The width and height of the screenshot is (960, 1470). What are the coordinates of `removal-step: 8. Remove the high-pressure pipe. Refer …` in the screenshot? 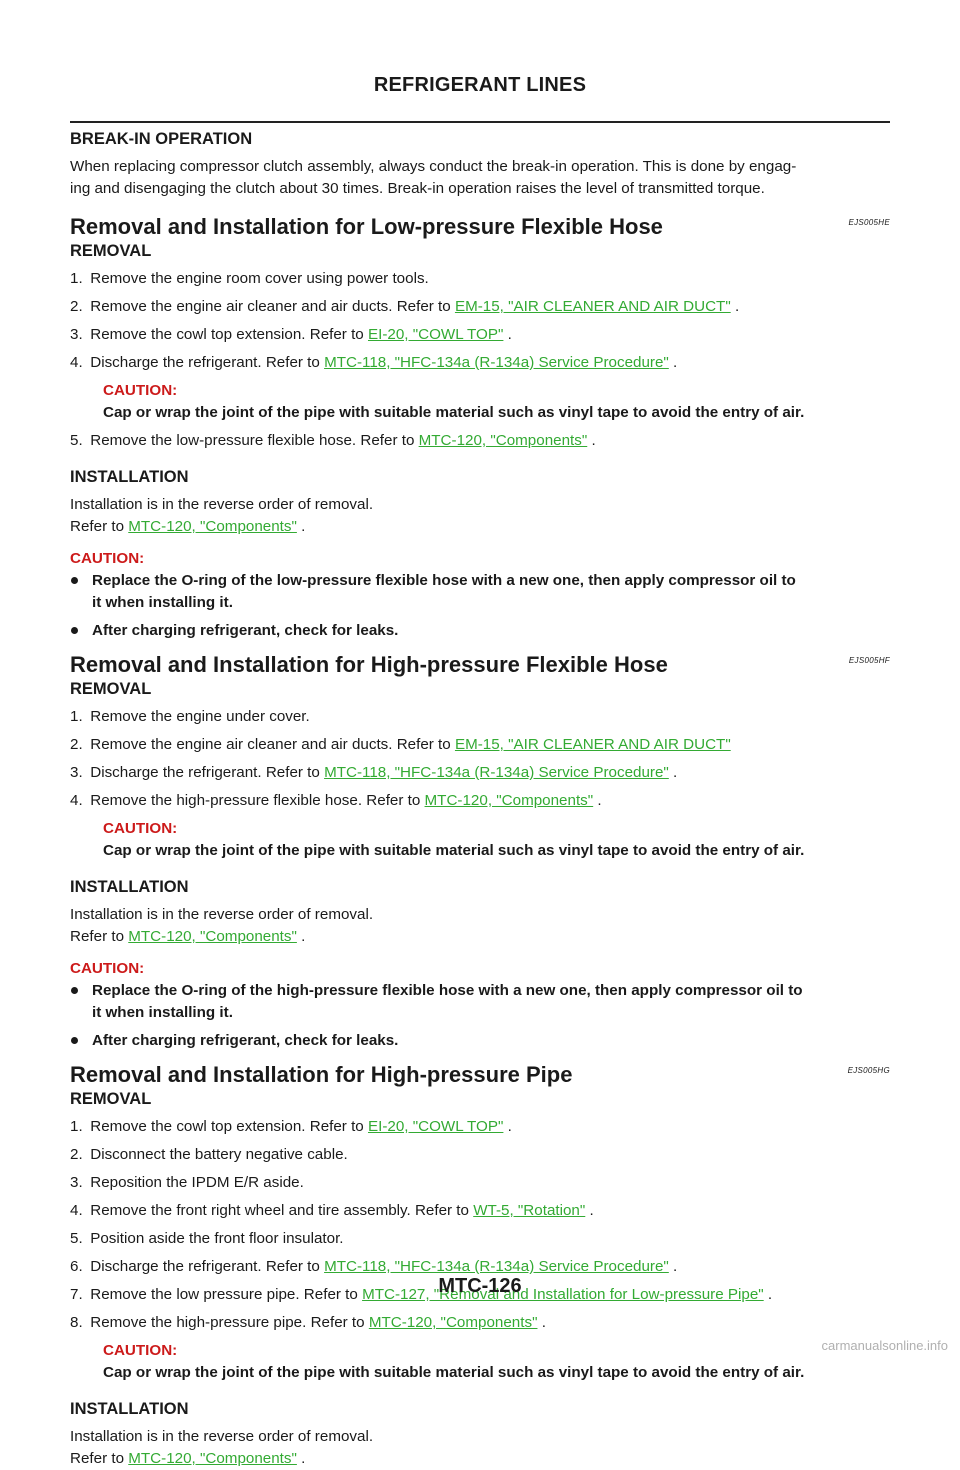 It's located at (308, 1322).